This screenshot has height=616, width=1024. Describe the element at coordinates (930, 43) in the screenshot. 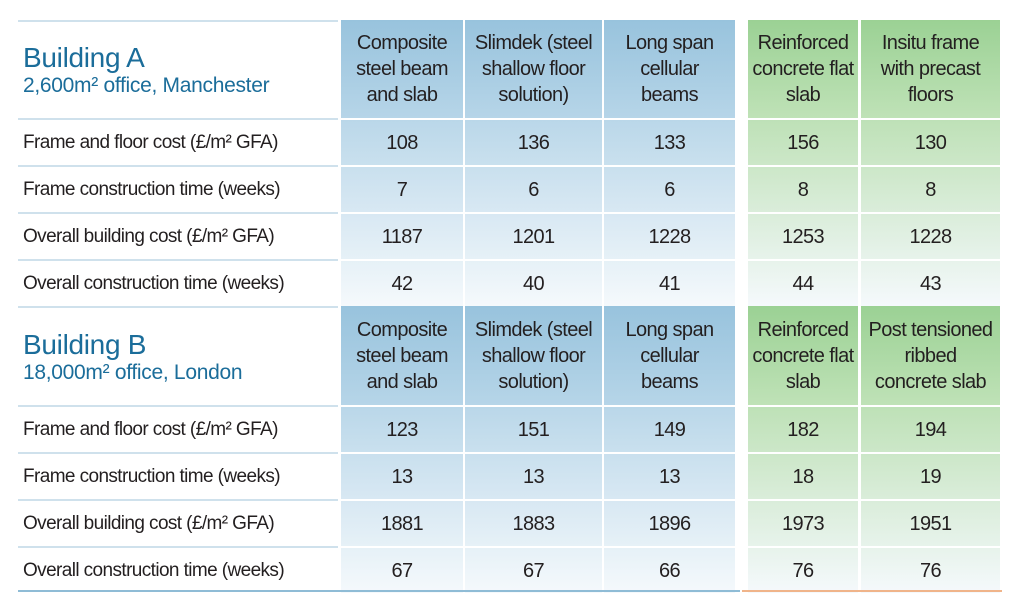

I see `column-header-line: Insitu frame` at that location.